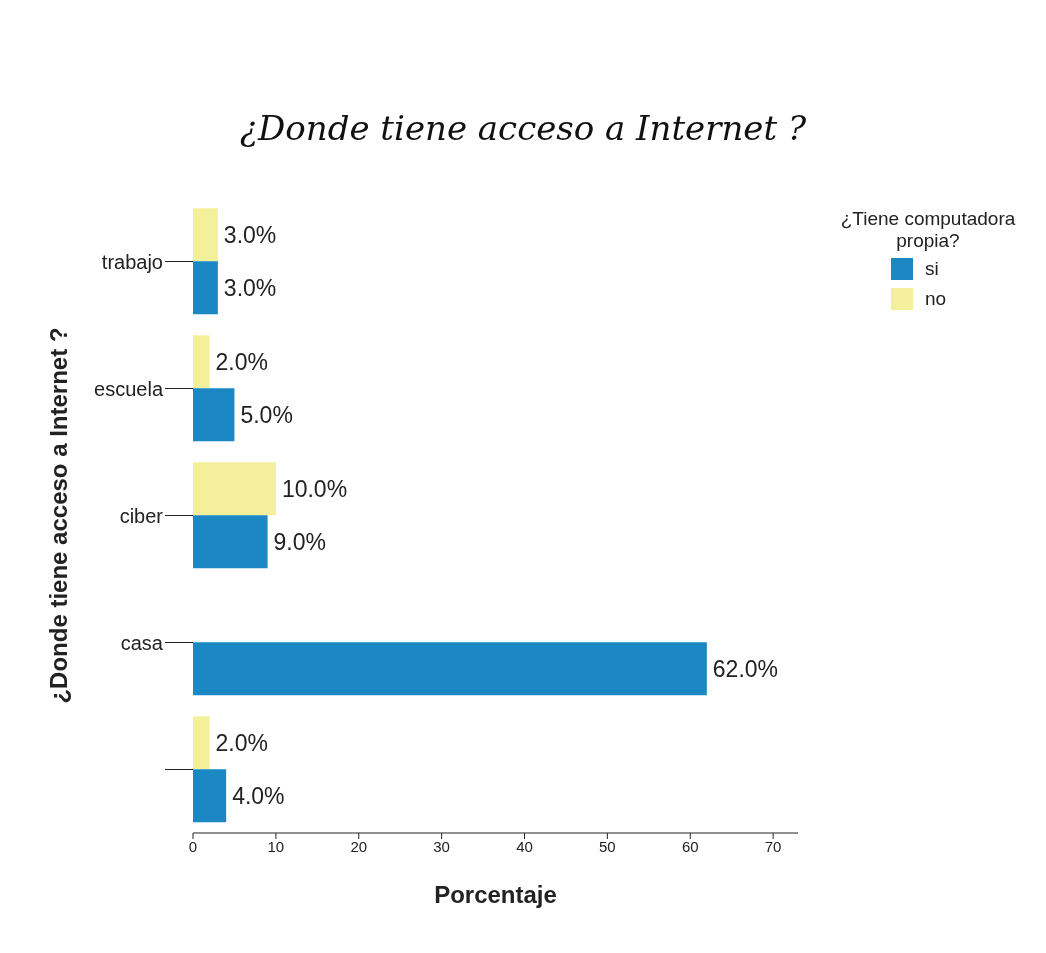 Image resolution: width=1046 pixels, height=953 pixels. What do you see at coordinates (690, 846) in the screenshot?
I see `x-tick-label: 60` at bounding box center [690, 846].